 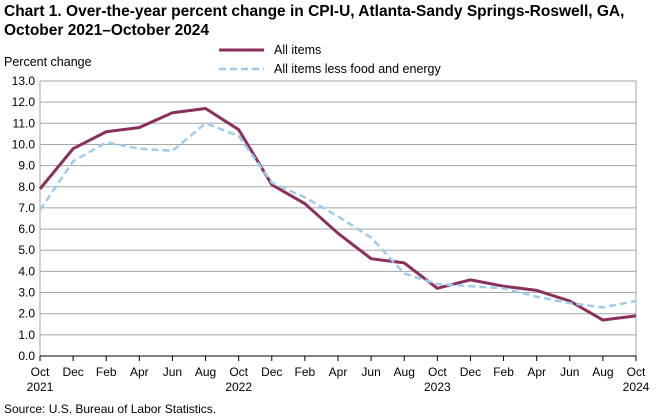 I want to click on y-tick-label: 5.0, so click(x=26, y=250).